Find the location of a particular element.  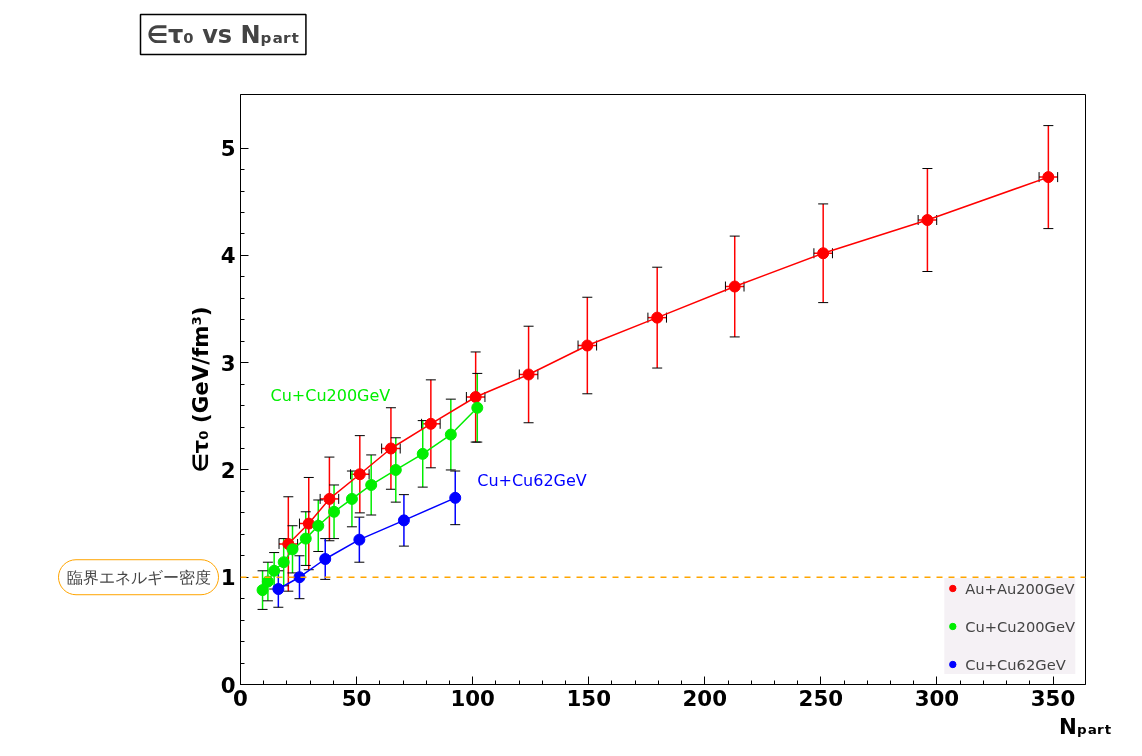

legend-label: Au+Au200GeV is located at coordinates (1020, 588).